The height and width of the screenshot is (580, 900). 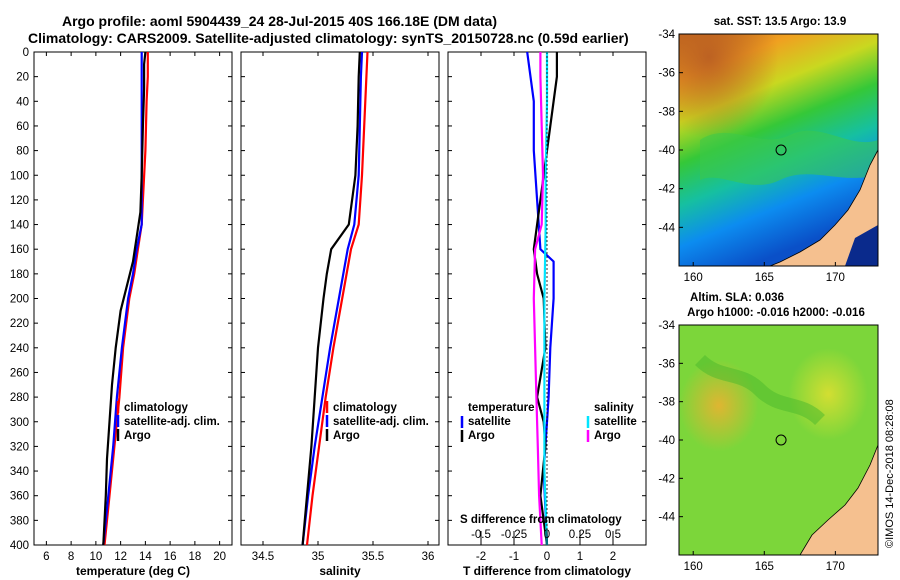 I want to click on salinity-legend: climatology satellite-adj. clim. Argo, so click(x=377, y=421).